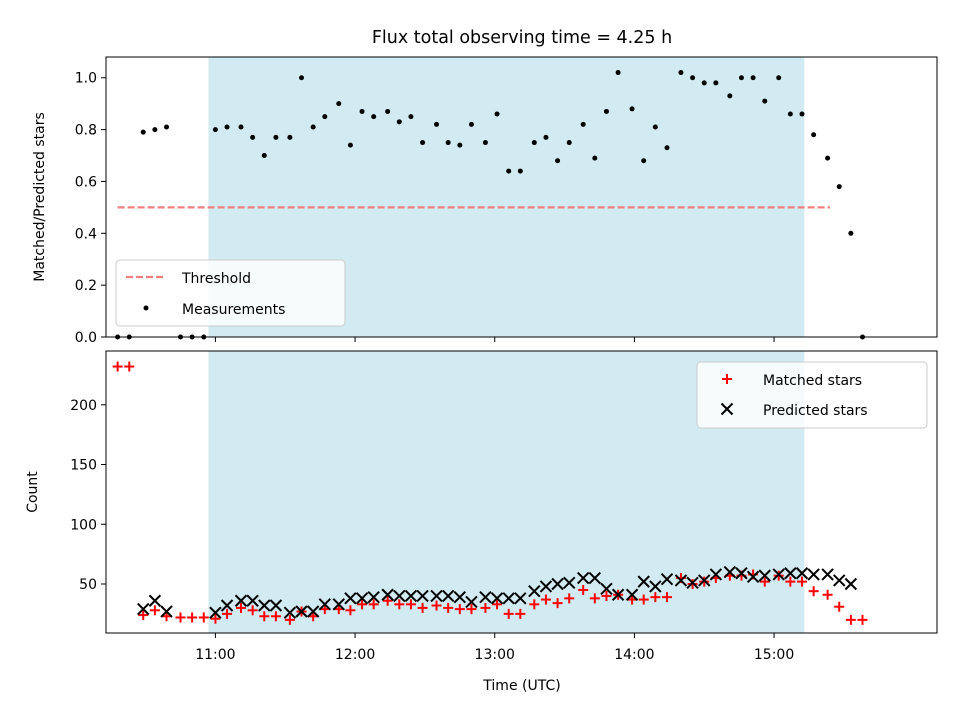 This screenshot has width=960, height=720. Describe the element at coordinates (216, 279) in the screenshot. I see `legend-threshold-label: Threshold` at that location.